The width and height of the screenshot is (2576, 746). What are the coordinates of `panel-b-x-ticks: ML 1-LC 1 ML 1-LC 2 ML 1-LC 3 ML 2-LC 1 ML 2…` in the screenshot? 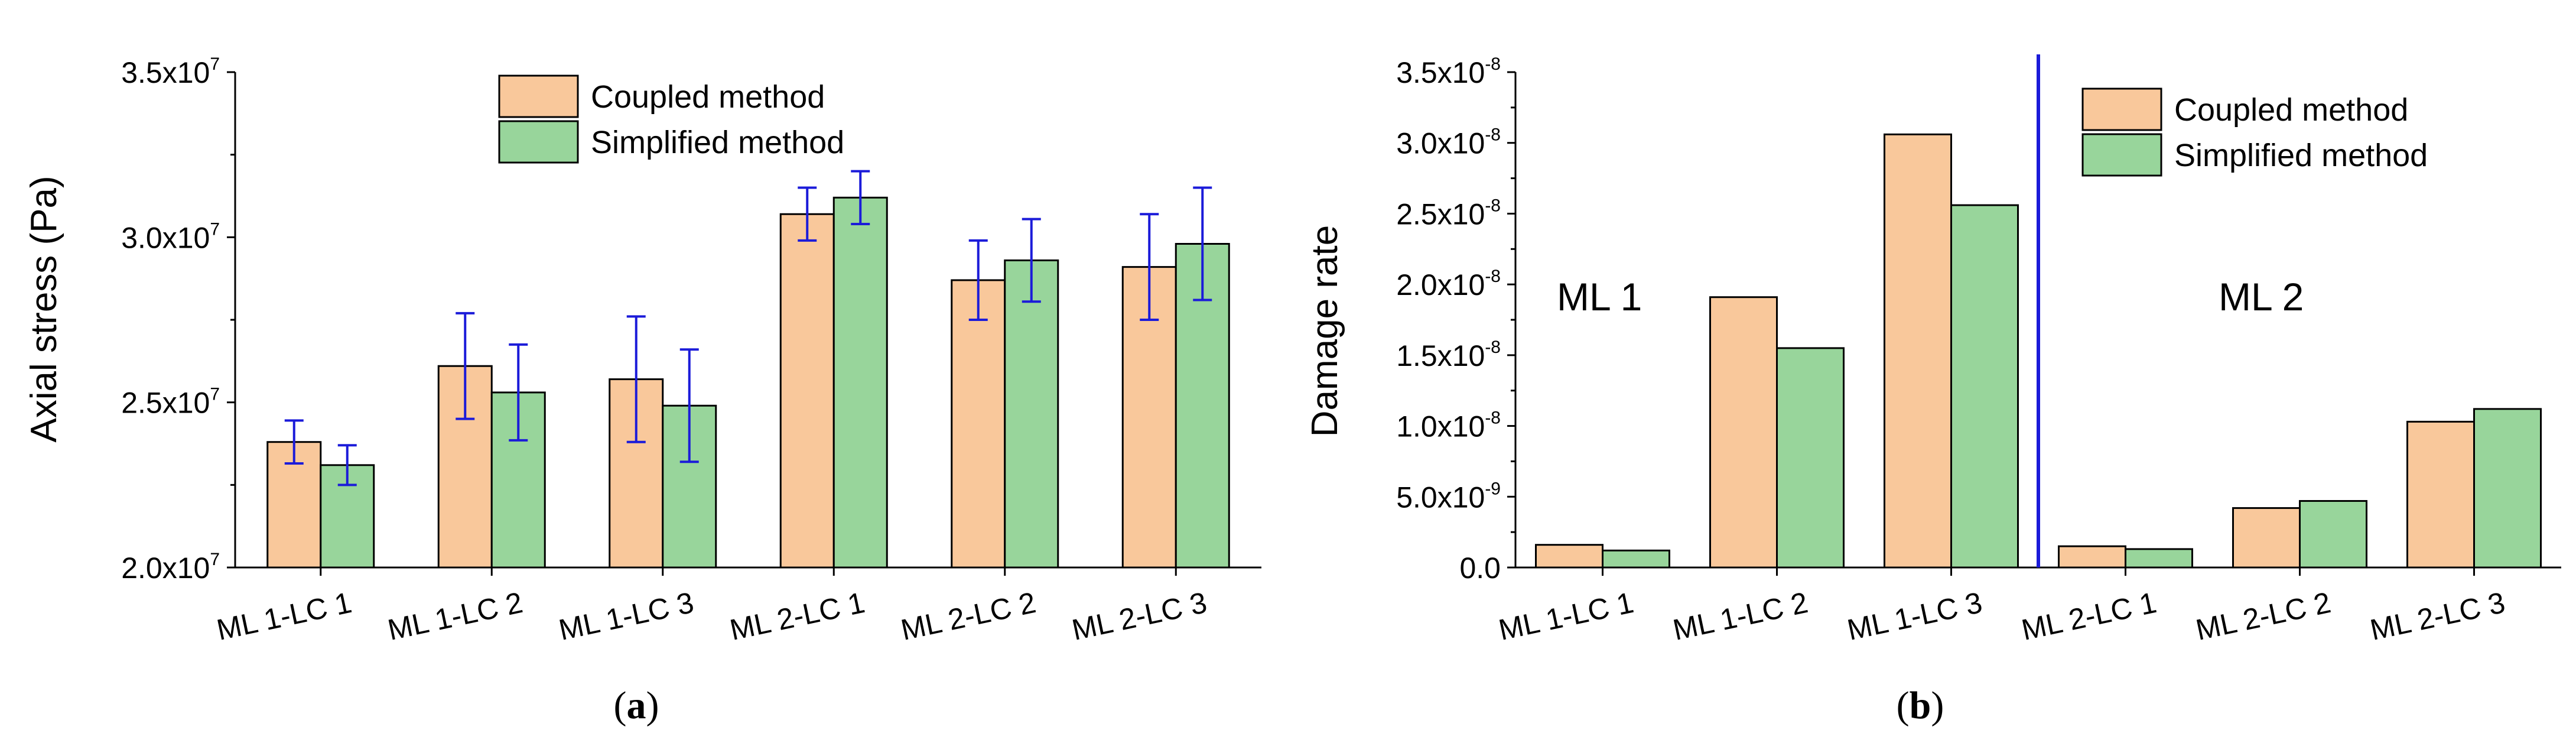 It's located at (2002, 607).